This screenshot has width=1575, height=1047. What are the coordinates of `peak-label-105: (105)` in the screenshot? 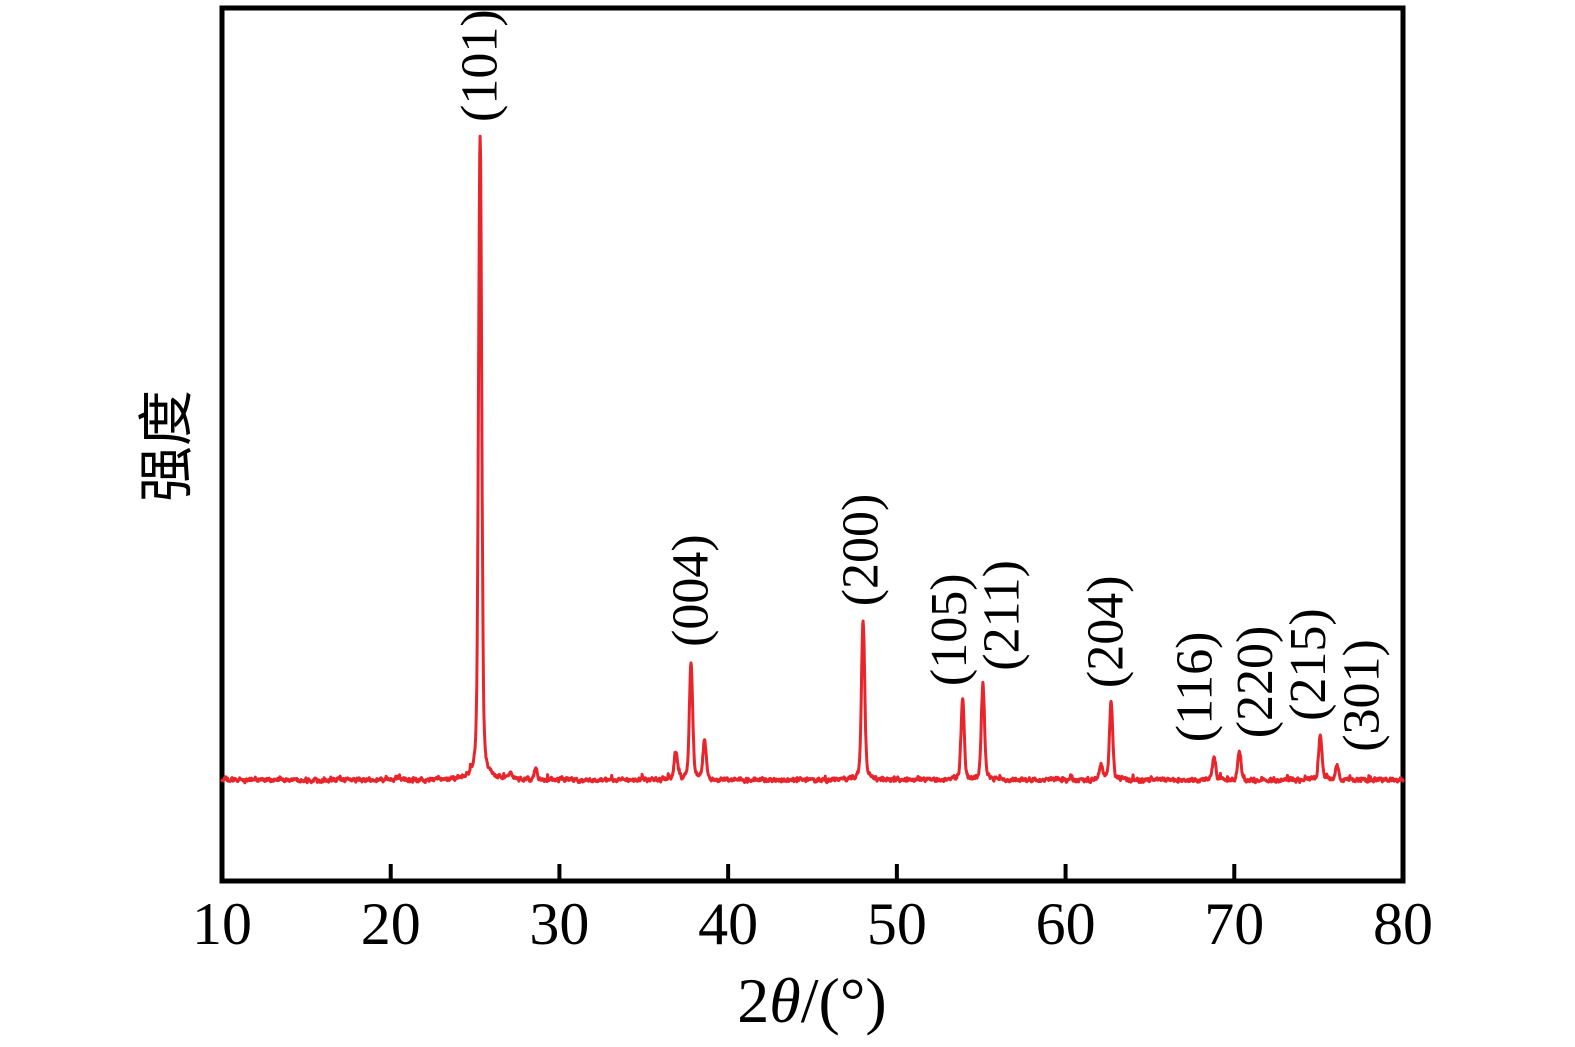 It's located at (949, 629).